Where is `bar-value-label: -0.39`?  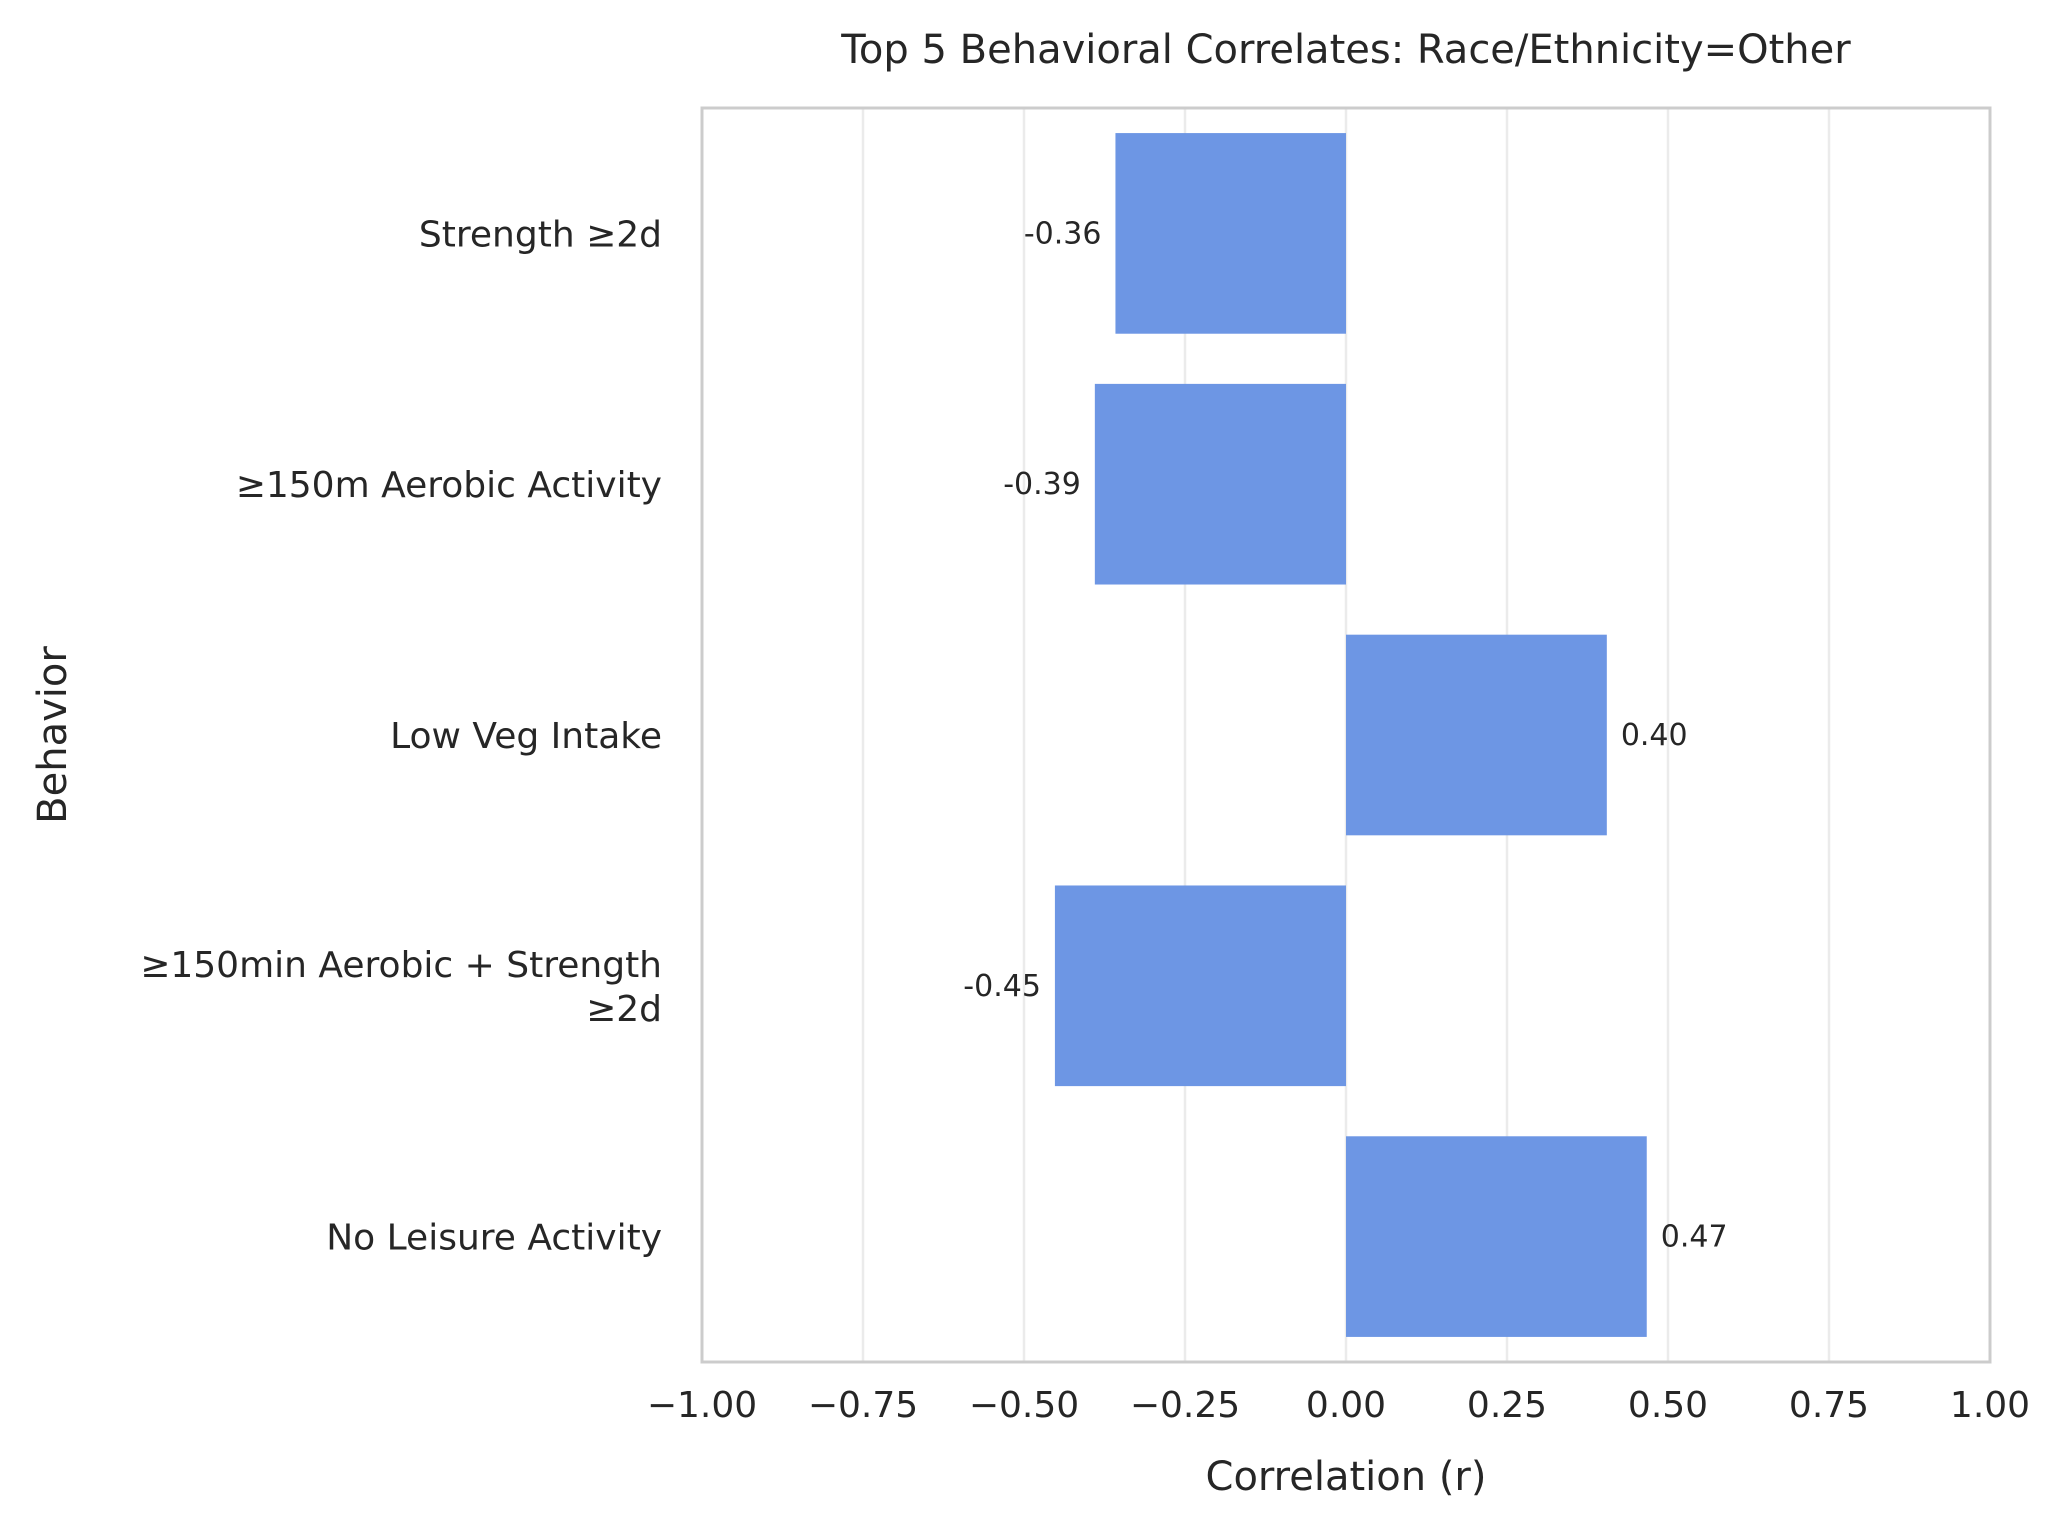
bar-value-label: -0.39 is located at coordinates (1042, 484).